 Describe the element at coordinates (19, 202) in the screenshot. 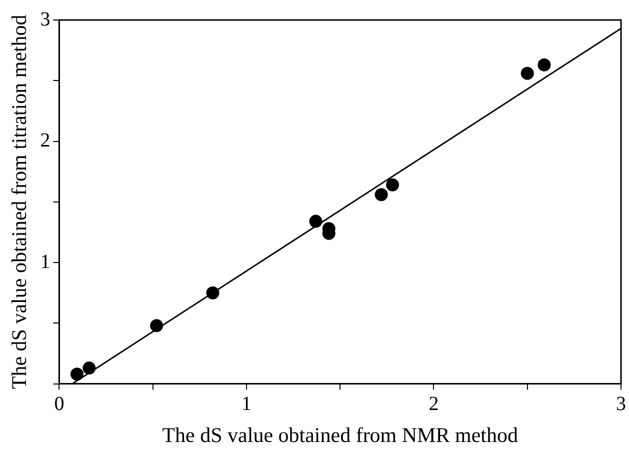

I see `y-axis-title: The dS value obtained from titration method` at that location.